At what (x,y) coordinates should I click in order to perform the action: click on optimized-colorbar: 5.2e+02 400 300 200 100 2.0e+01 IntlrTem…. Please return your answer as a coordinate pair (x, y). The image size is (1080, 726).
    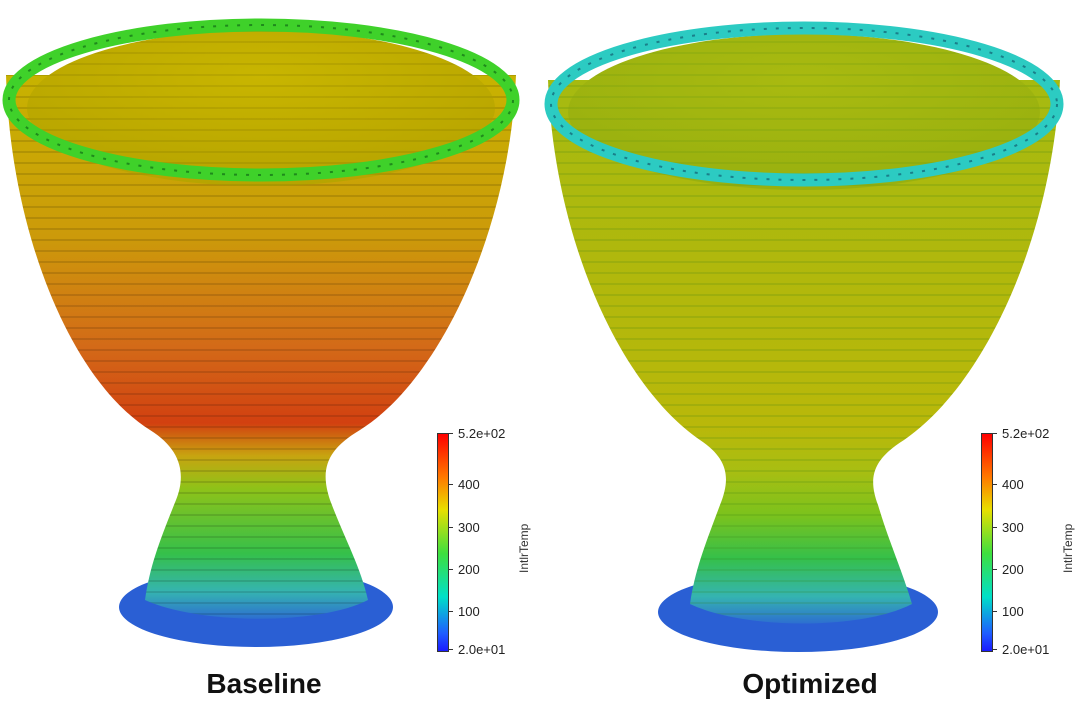
    Looking at the image, I should click on (1030, 542).